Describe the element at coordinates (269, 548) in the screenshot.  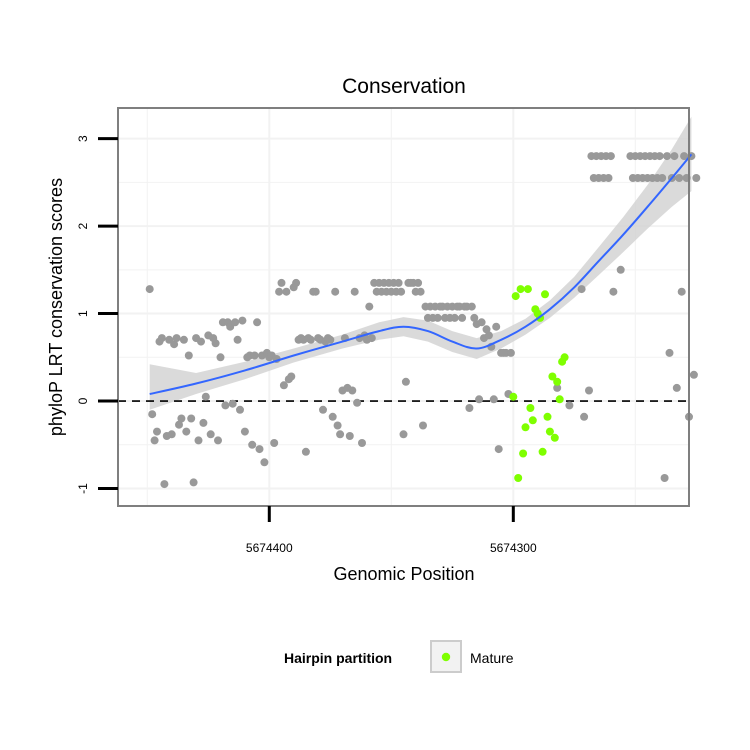
I see `x-tick-label: 5674400` at that location.